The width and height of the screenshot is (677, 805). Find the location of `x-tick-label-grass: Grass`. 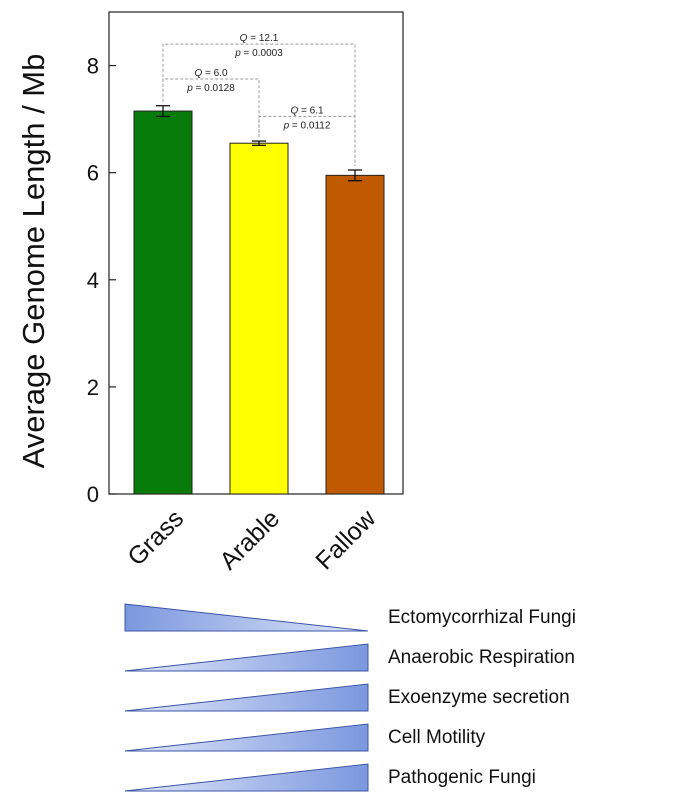

x-tick-label-grass: Grass is located at coordinates (155, 537).